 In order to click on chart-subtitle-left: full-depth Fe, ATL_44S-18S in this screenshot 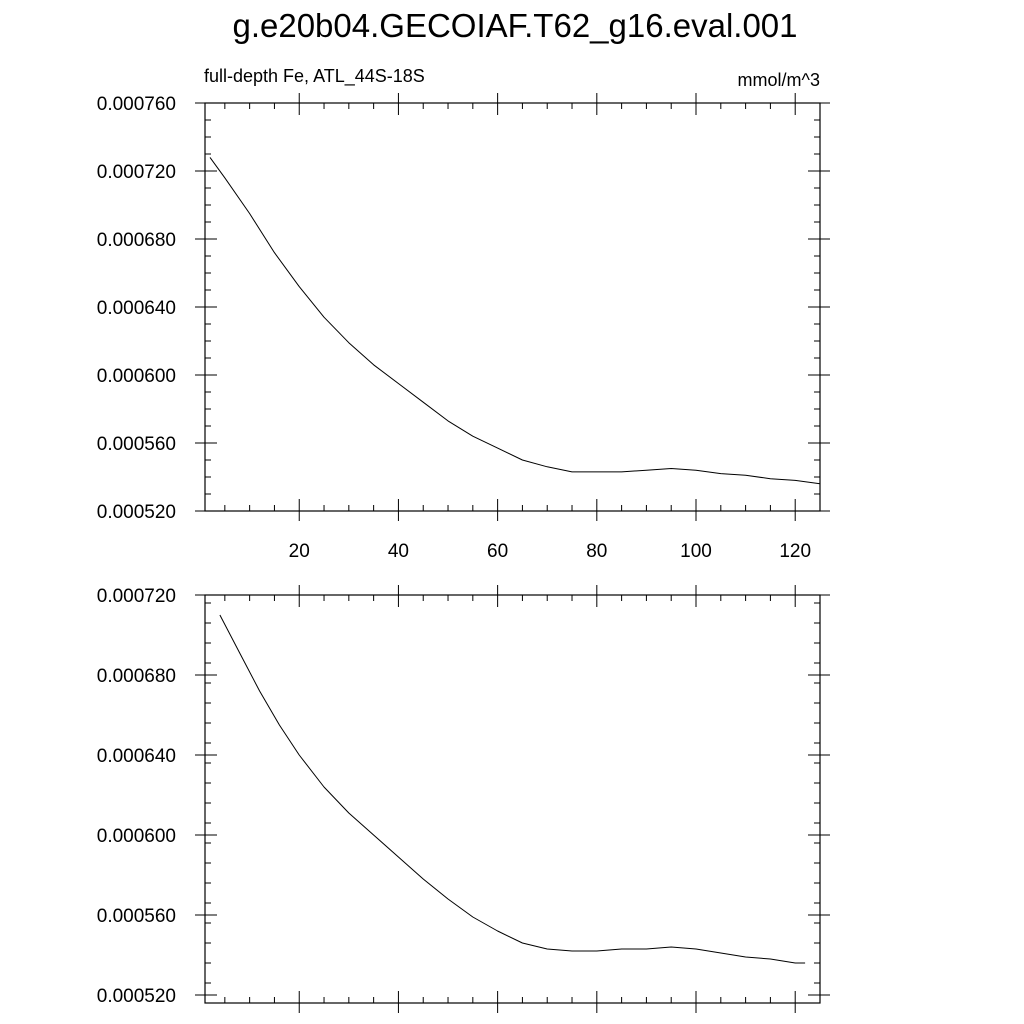, I will do `click(314, 76)`.